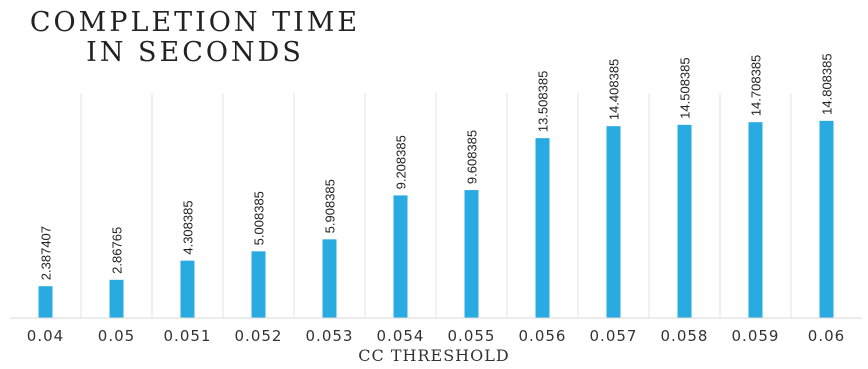  What do you see at coordinates (685, 87) in the screenshot?
I see `data-label-0.058: 14.508385` at bounding box center [685, 87].